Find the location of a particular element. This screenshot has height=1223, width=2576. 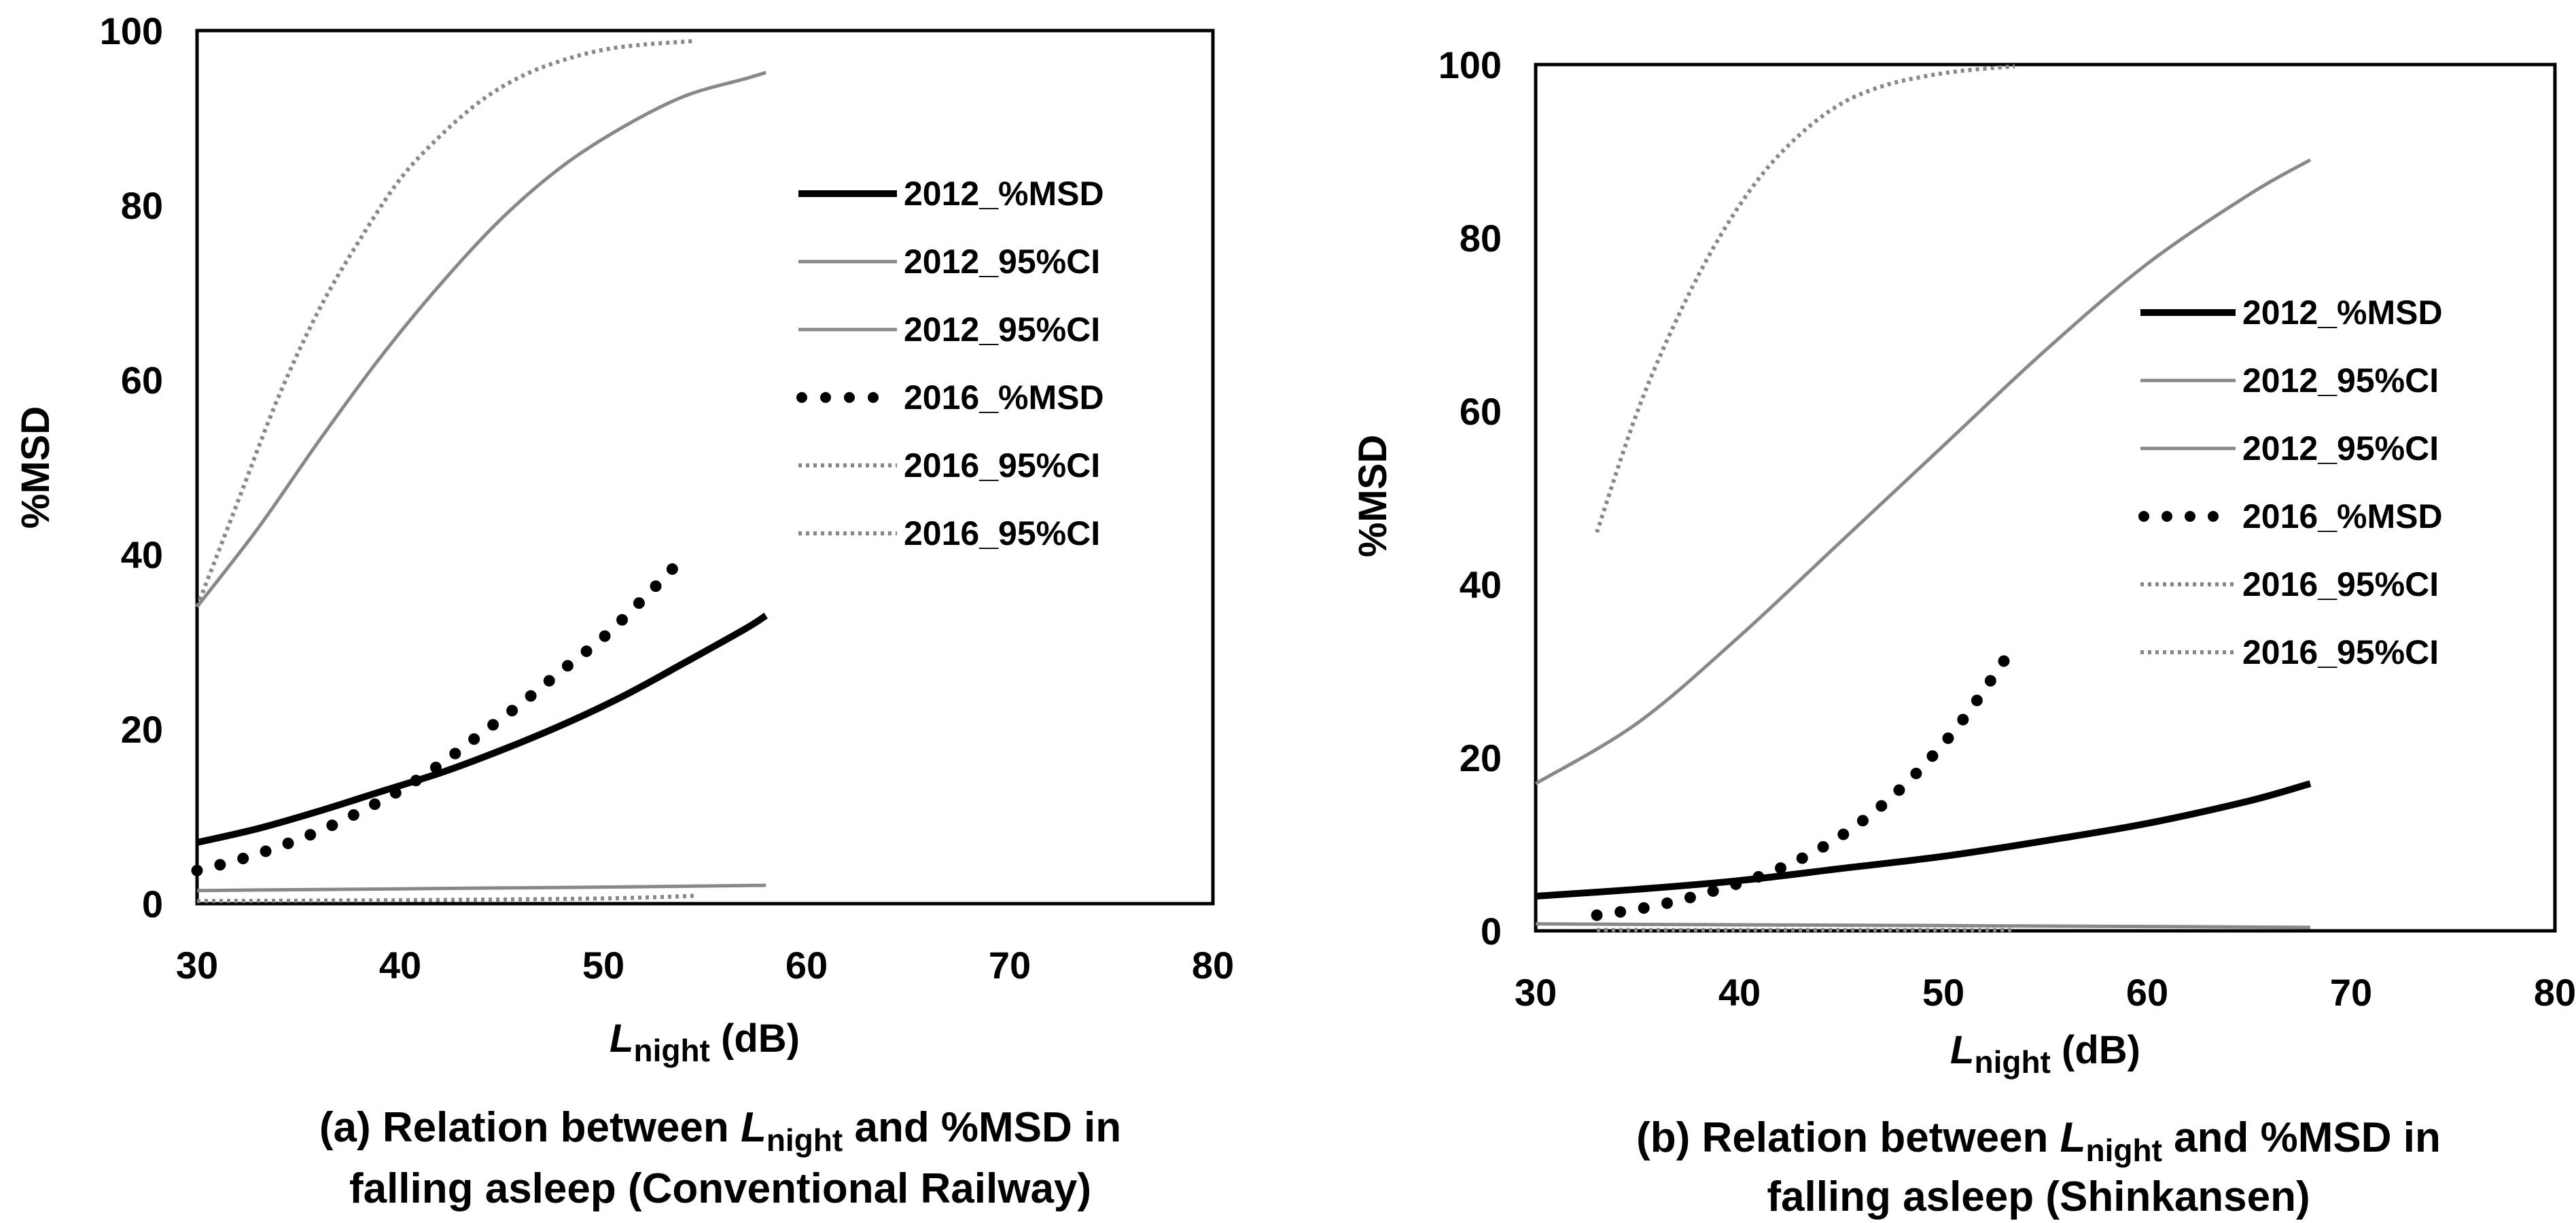

caption-line2-b: falling asleep (Shinkansen) is located at coordinates (2038, 1196).